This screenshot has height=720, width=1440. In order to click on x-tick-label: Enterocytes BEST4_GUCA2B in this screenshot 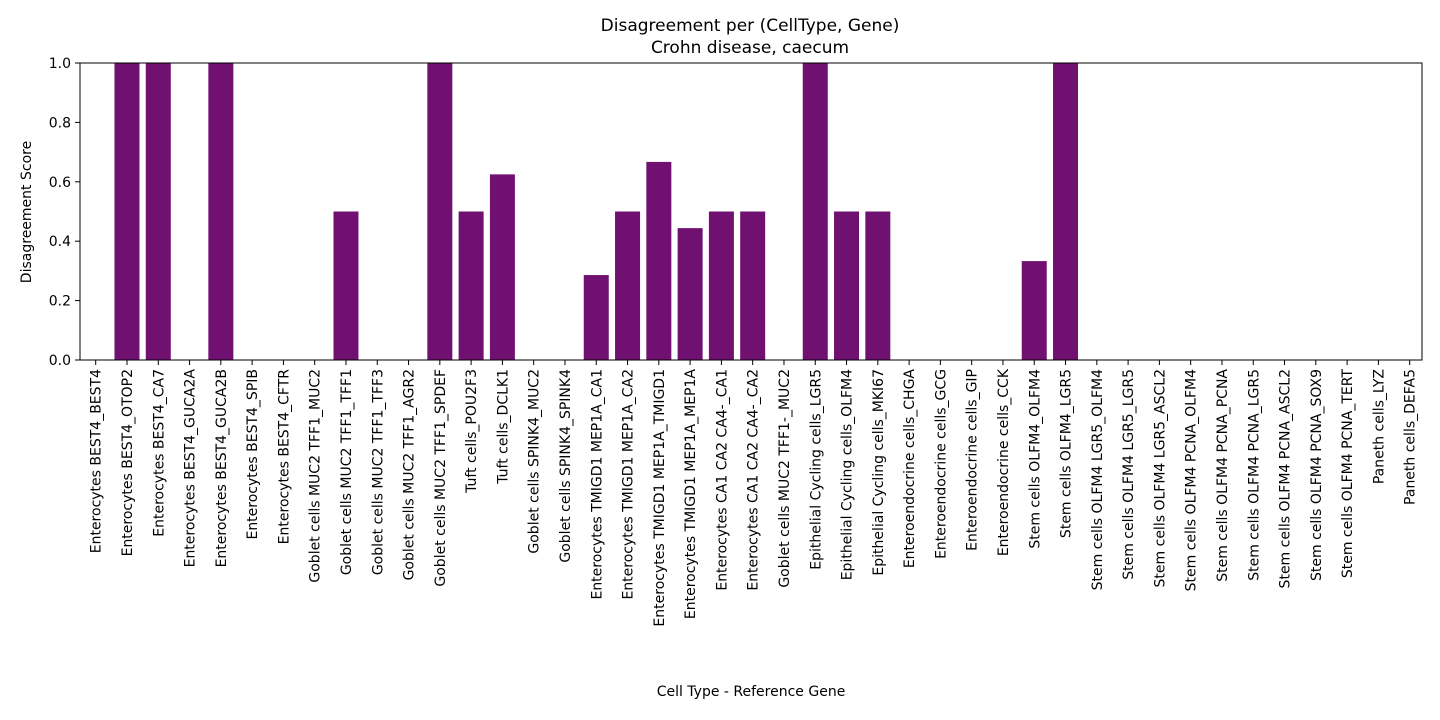, I will do `click(222, 468)`.